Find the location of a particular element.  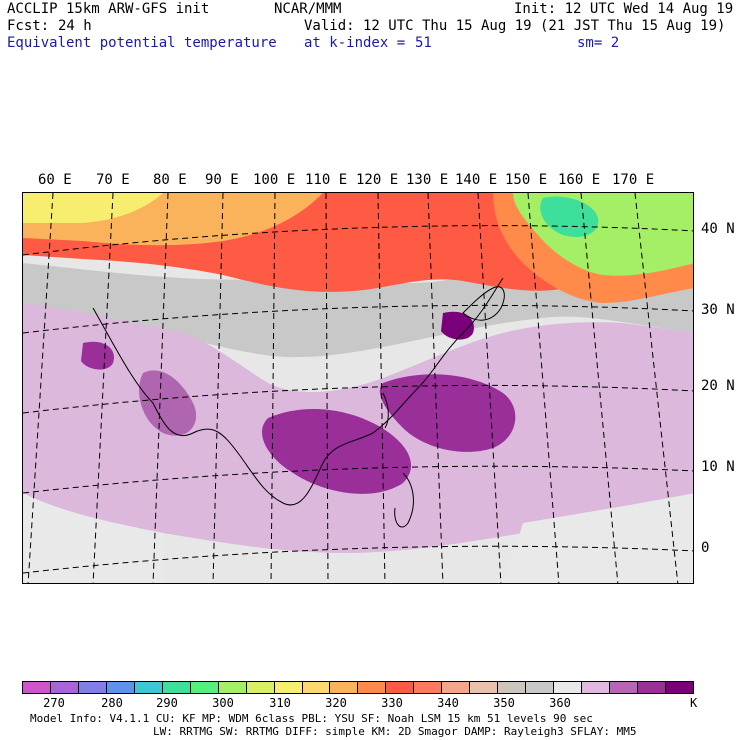

colorbar is located at coordinates (358, 687).